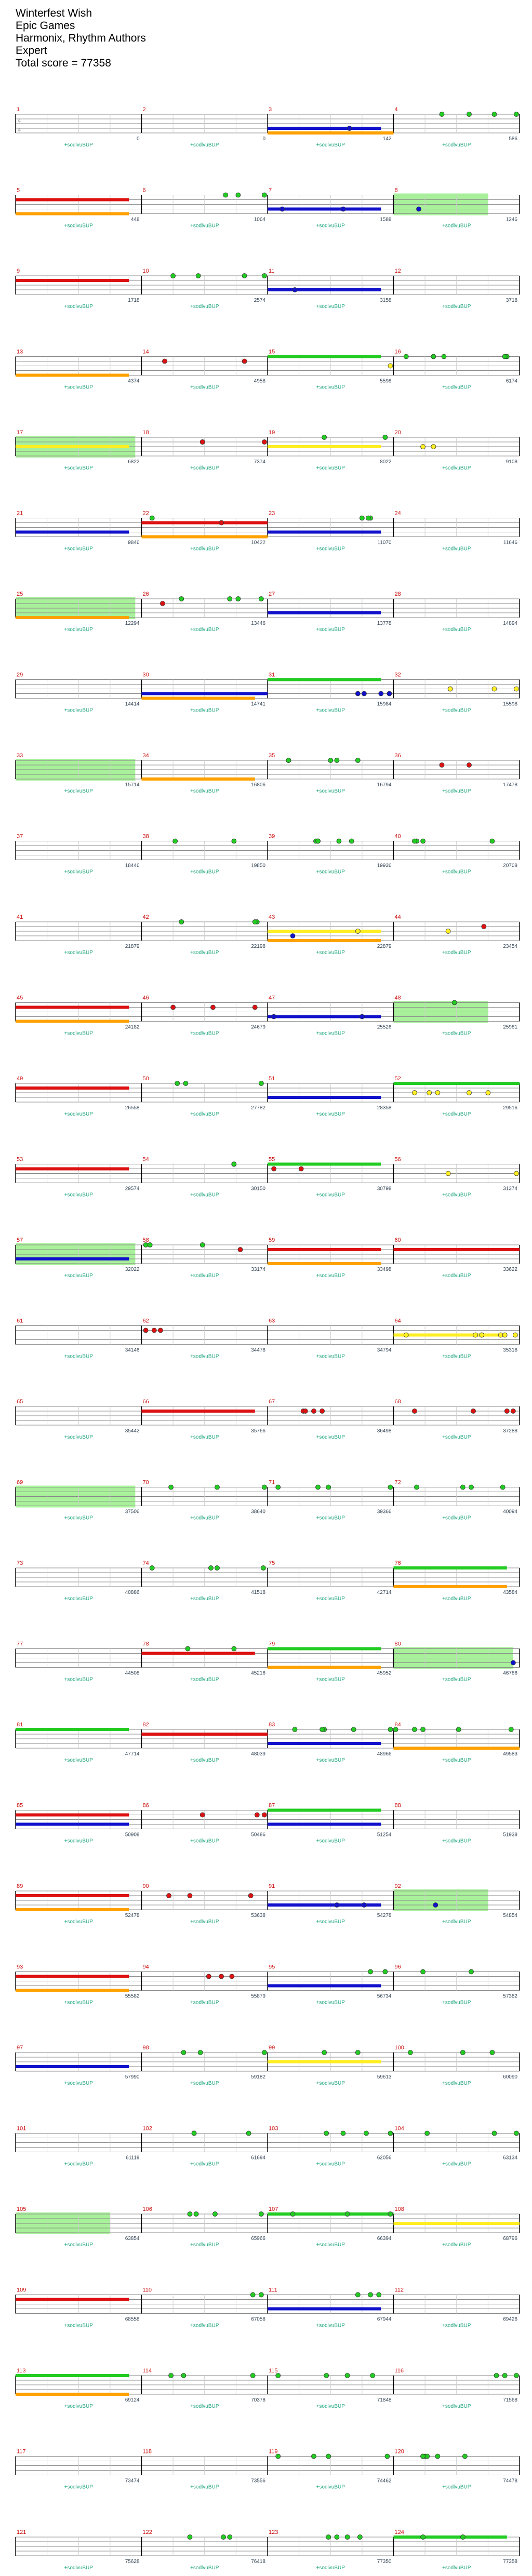 Image resolution: width=532 pixels, height=2576 pixels. I want to click on measure-number: 13, so click(20, 352).